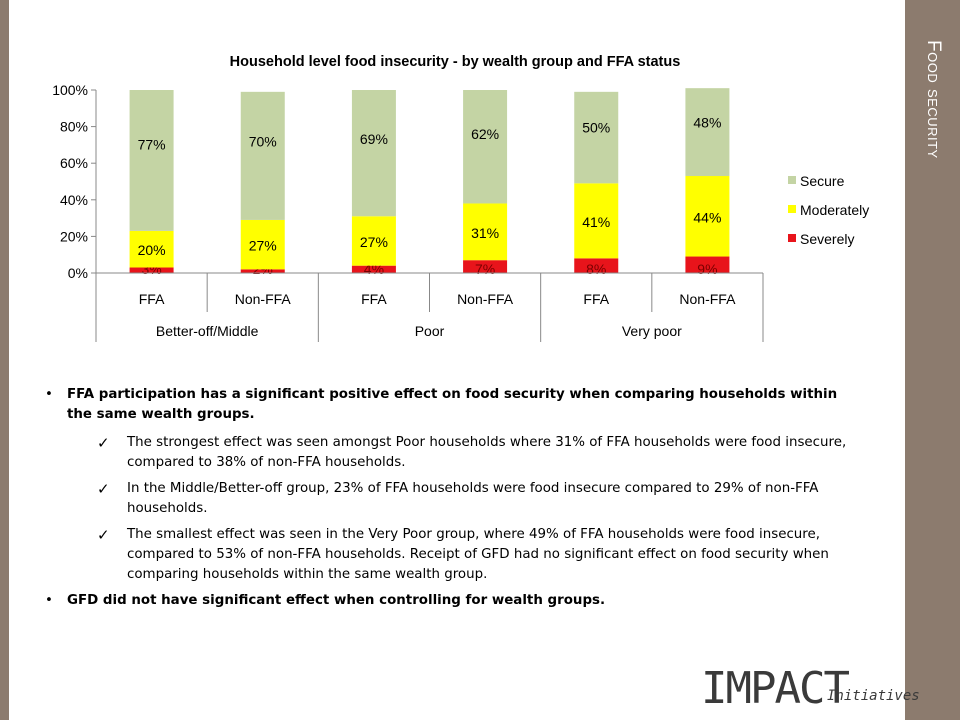 The image size is (960, 720). I want to click on logo-sub-text: Initiatives, so click(873, 696).